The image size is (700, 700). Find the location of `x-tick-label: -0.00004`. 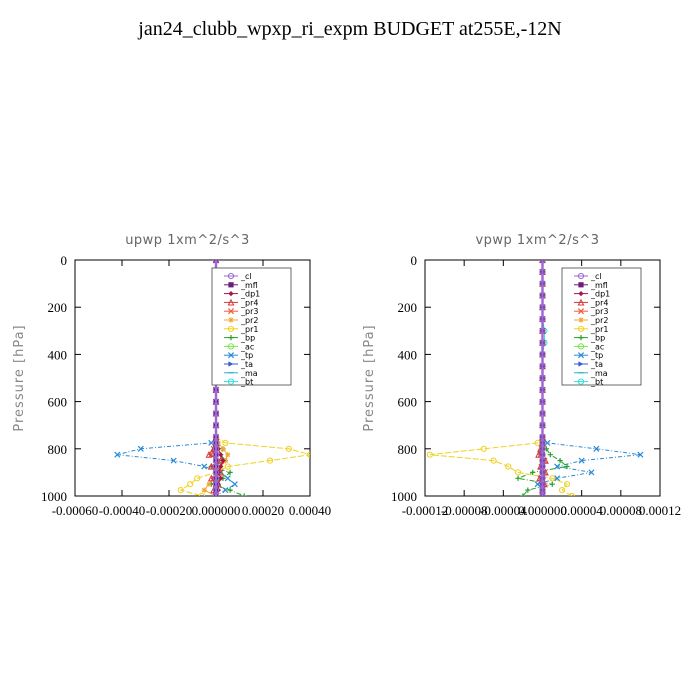

x-tick-label: -0.00004 is located at coordinates (503, 510).